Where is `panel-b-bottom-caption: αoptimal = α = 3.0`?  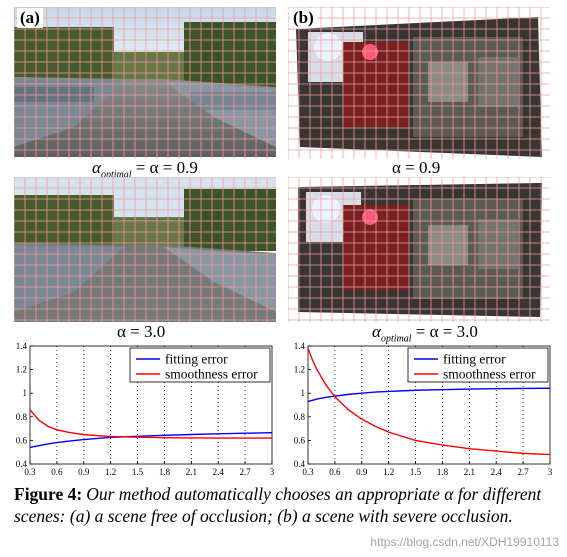 panel-b-bottom-caption: αoptimal = α = 3.0 is located at coordinates (425, 333).